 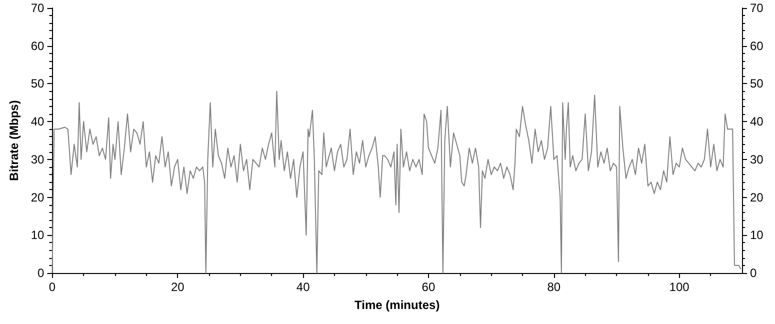 What do you see at coordinates (14, 140) in the screenshot?
I see `y-axis-title: Bitrate (Mbps)` at bounding box center [14, 140].